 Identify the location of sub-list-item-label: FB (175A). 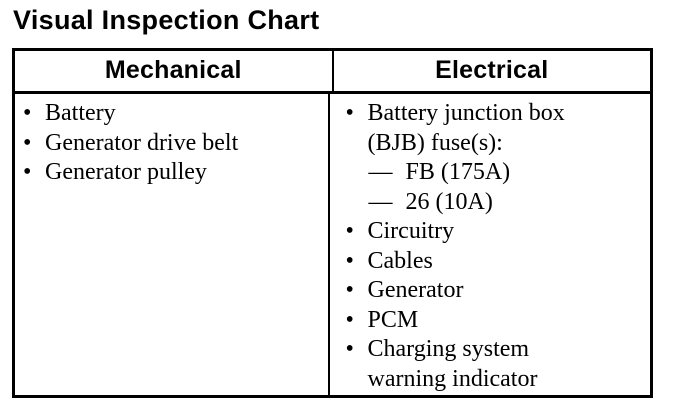
(458, 172).